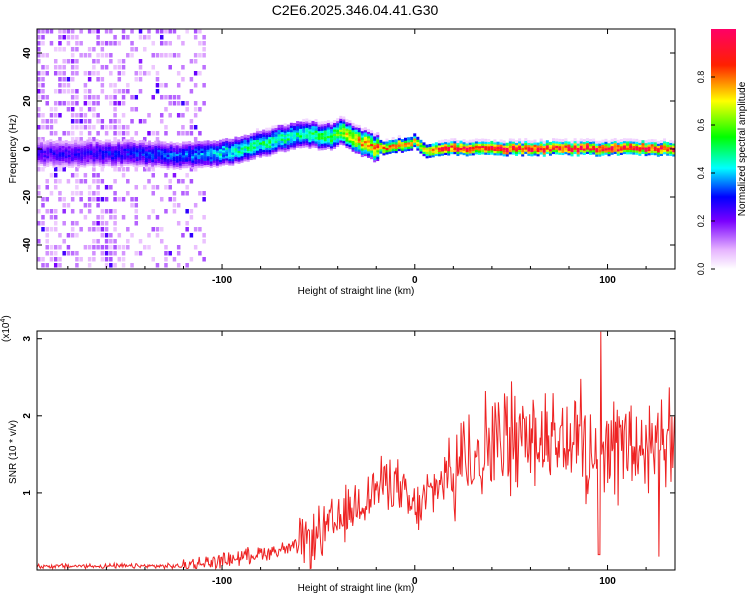  Describe the element at coordinates (607, 280) in the screenshot. I see `heatmap-x-tick-label: 100` at that location.